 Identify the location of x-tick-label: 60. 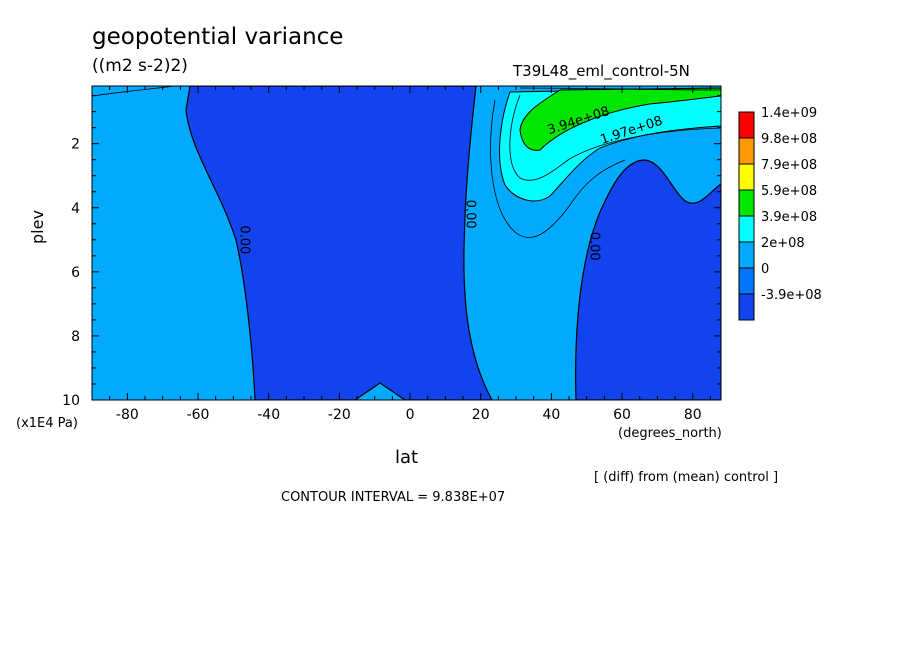
(622, 415).